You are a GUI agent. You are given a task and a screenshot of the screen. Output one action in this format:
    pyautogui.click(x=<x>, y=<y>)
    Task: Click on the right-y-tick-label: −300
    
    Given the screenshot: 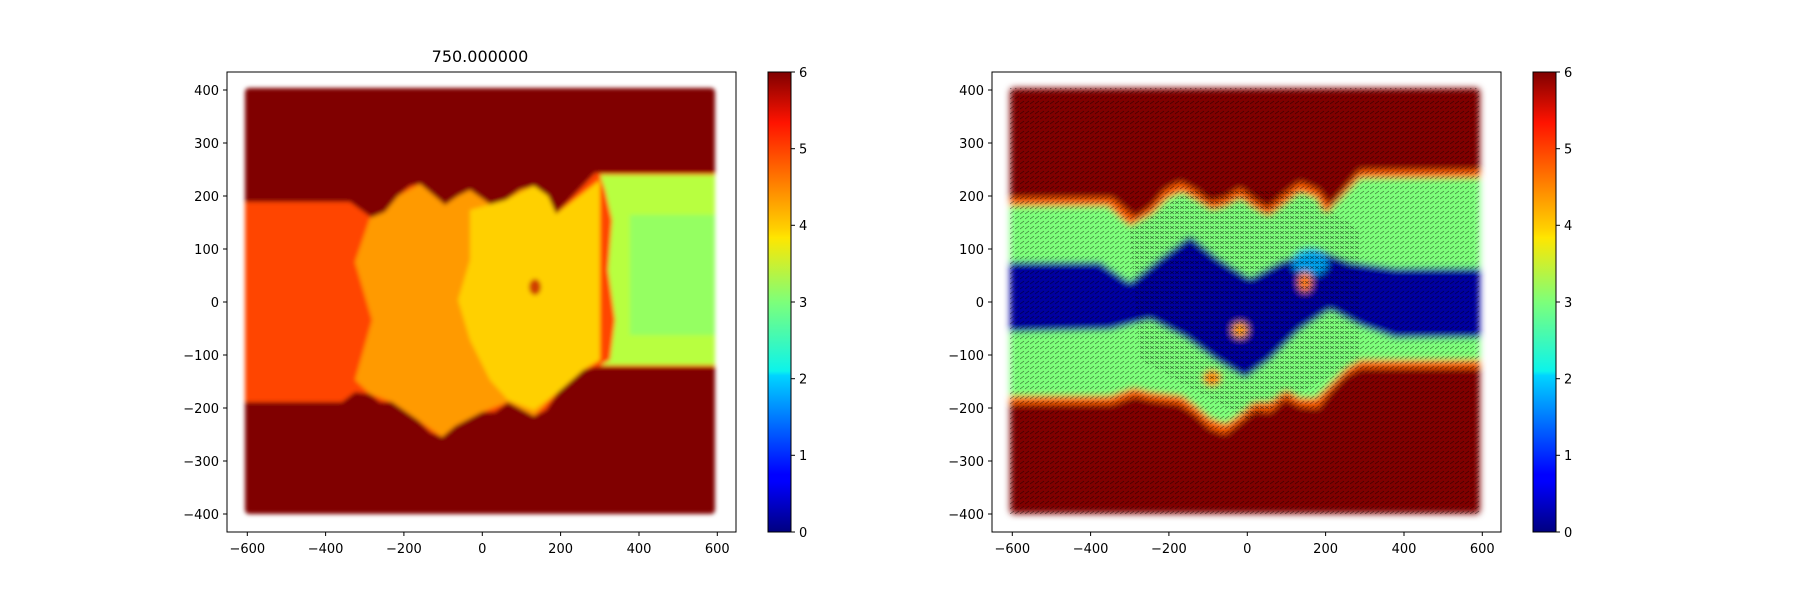 What is the action you would take?
    pyautogui.click(x=966, y=462)
    